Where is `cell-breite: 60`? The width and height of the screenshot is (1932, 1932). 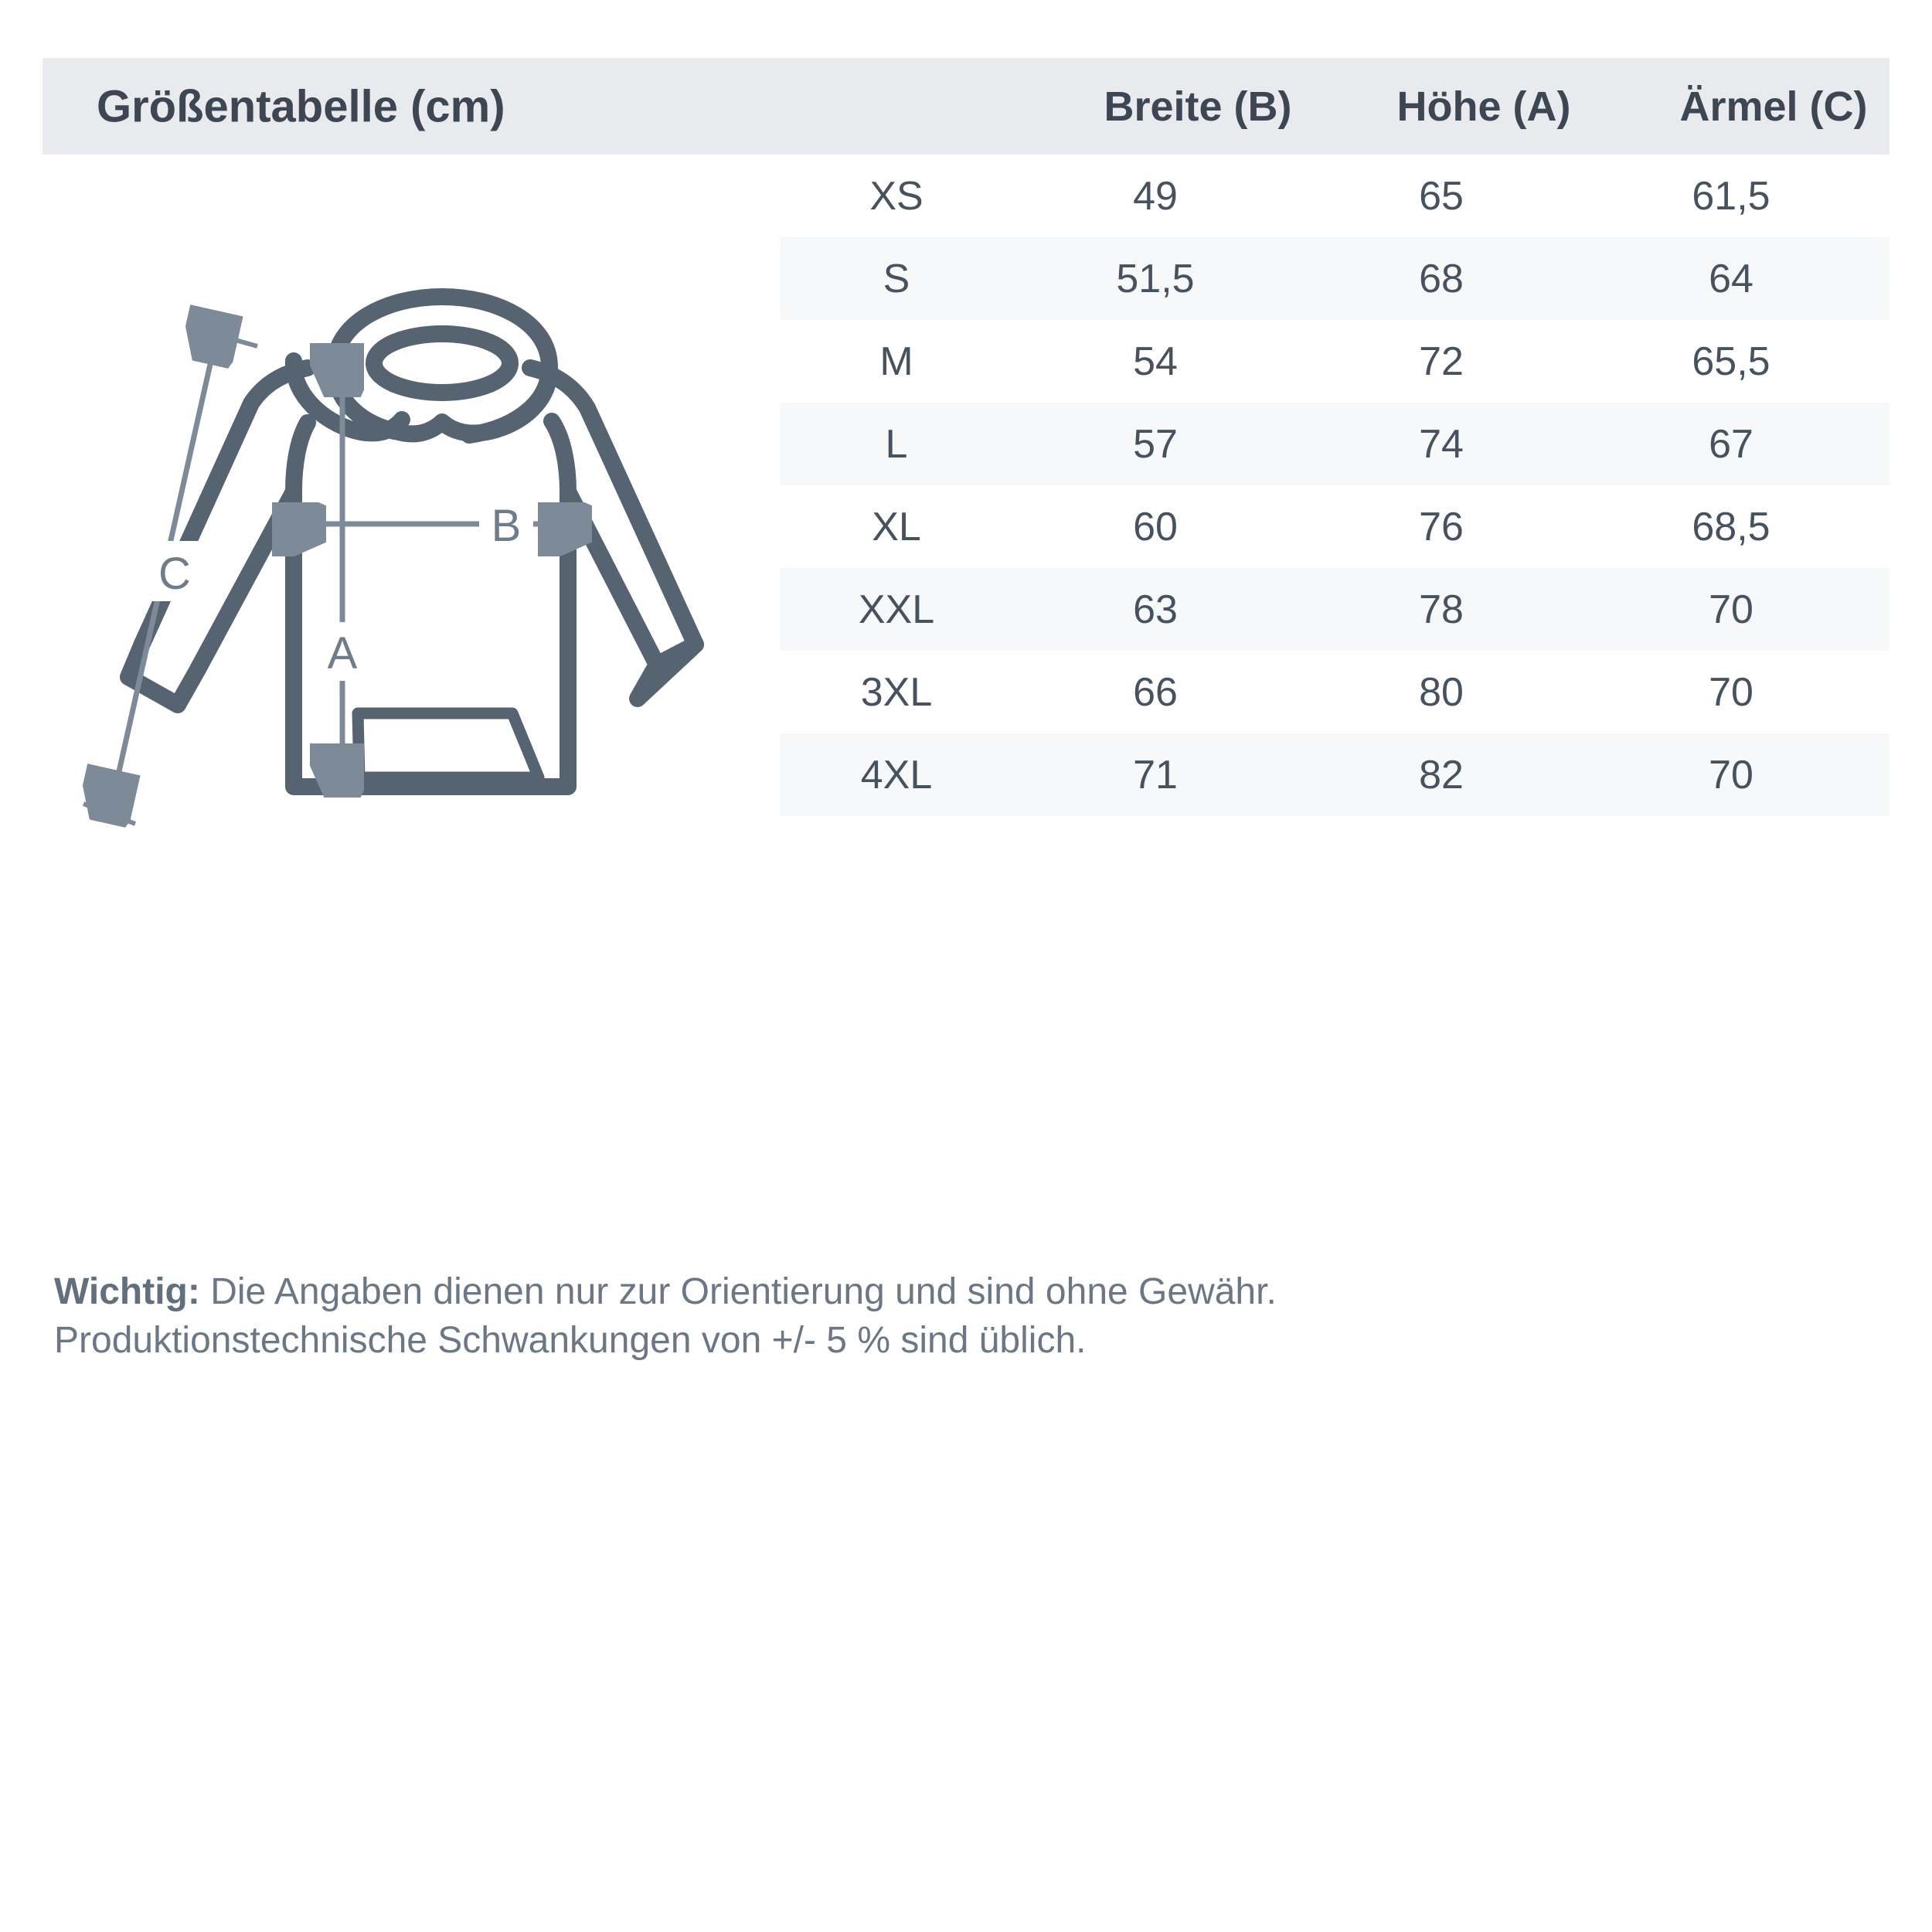
cell-breite: 60 is located at coordinates (1156, 526).